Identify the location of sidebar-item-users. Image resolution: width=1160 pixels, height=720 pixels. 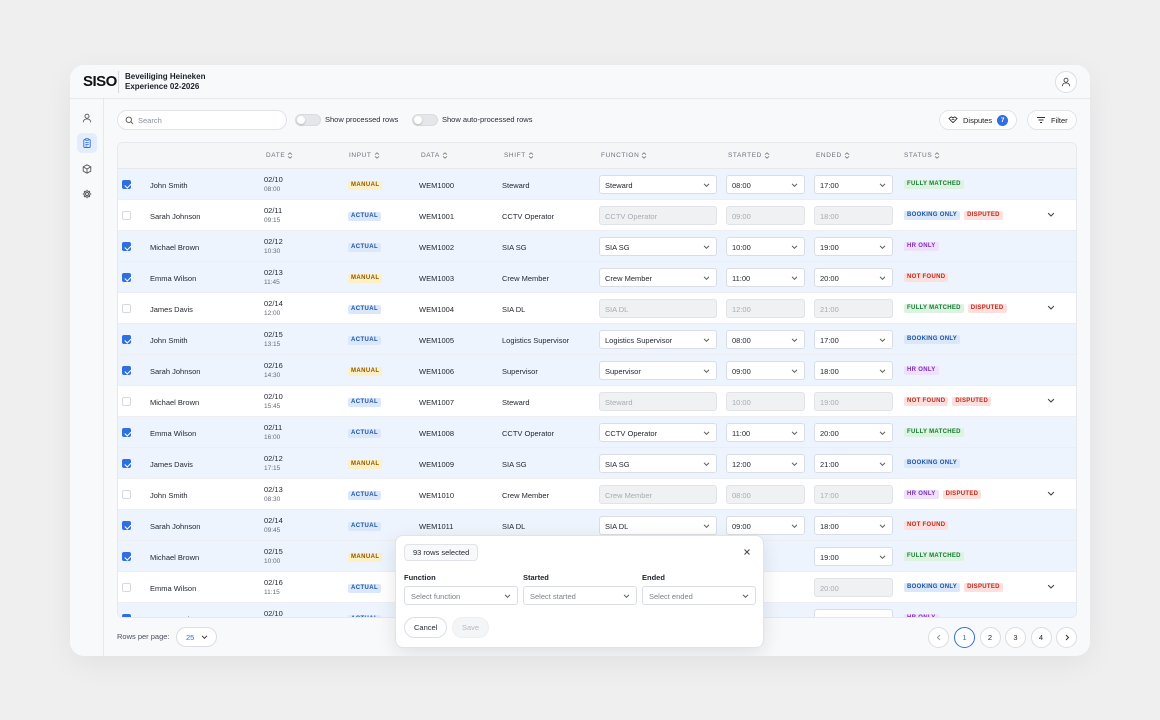
(87, 118).